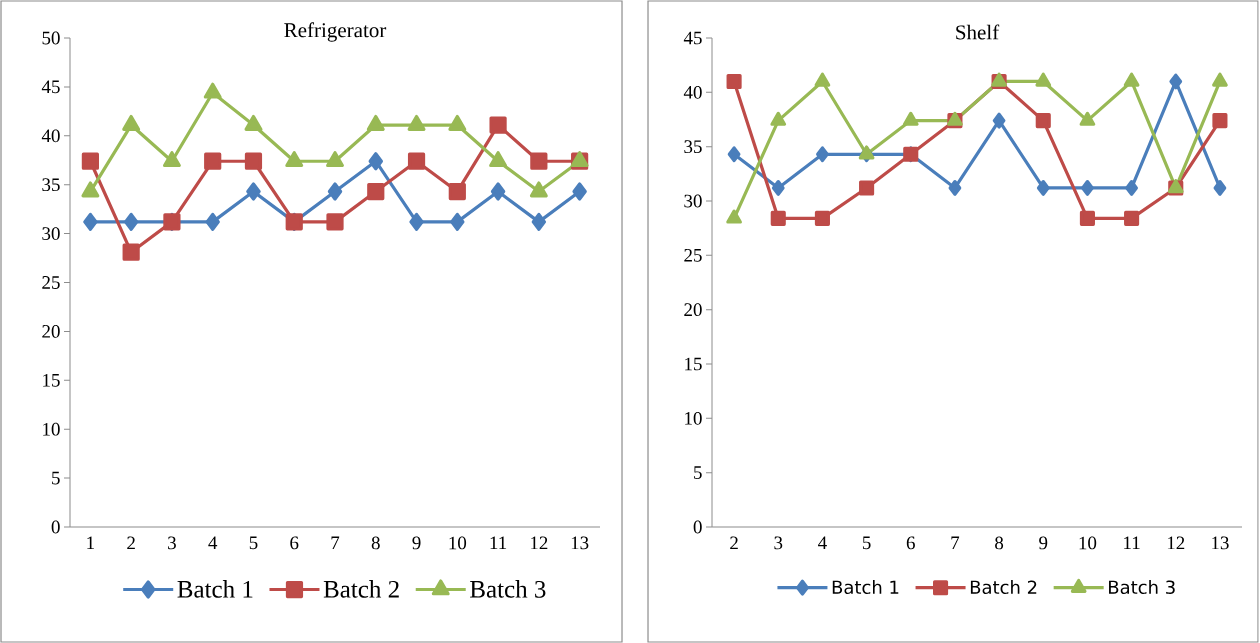 This screenshot has width=1260, height=643. Describe the element at coordinates (335, 32) in the screenshot. I see `chart-title: Refrigerator` at that location.